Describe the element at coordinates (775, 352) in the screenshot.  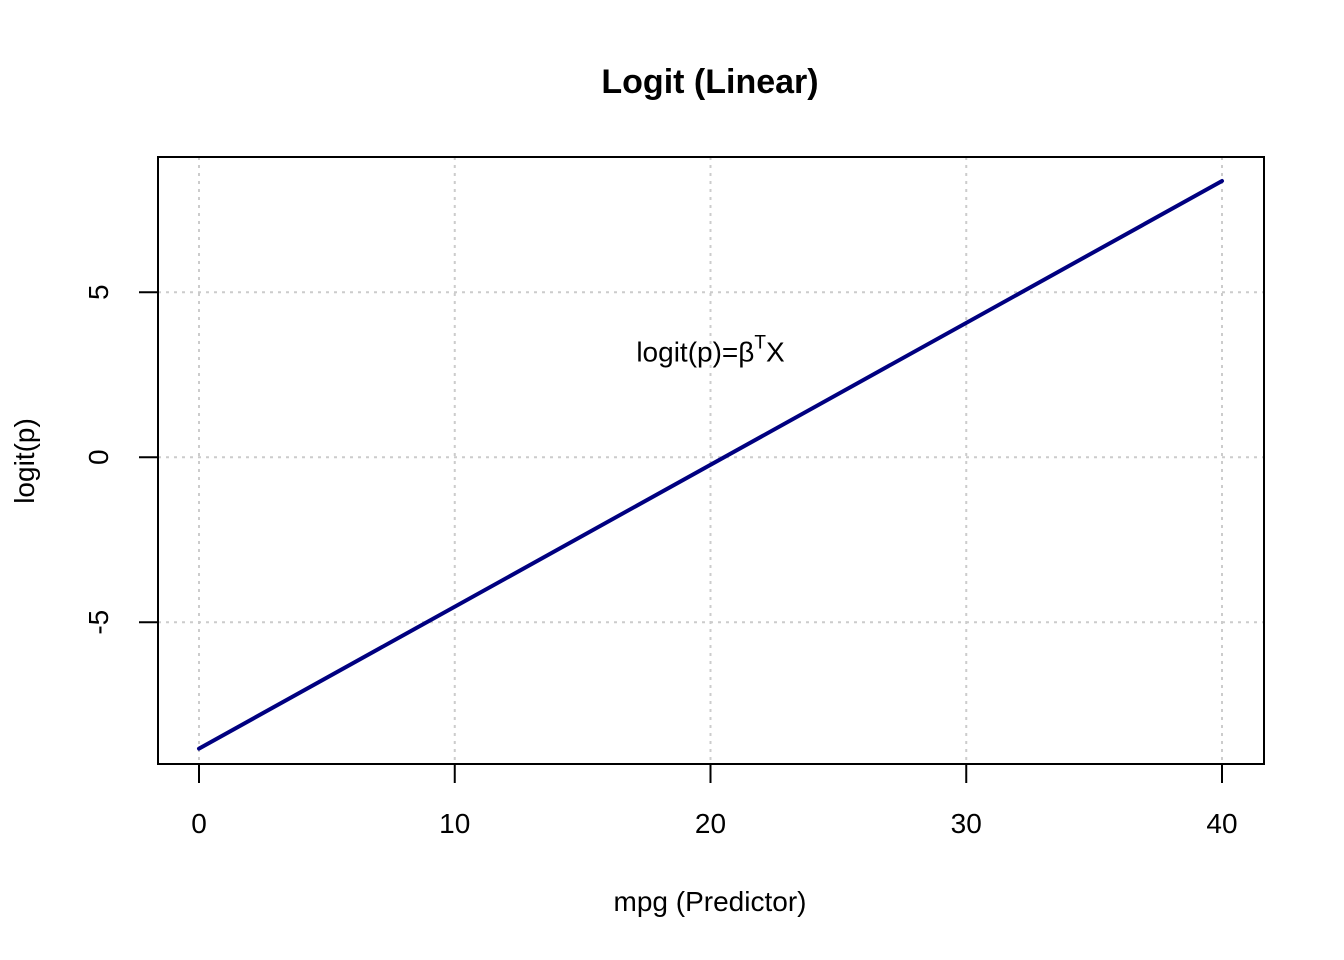
I see `annotation-suffix-text: X` at that location.